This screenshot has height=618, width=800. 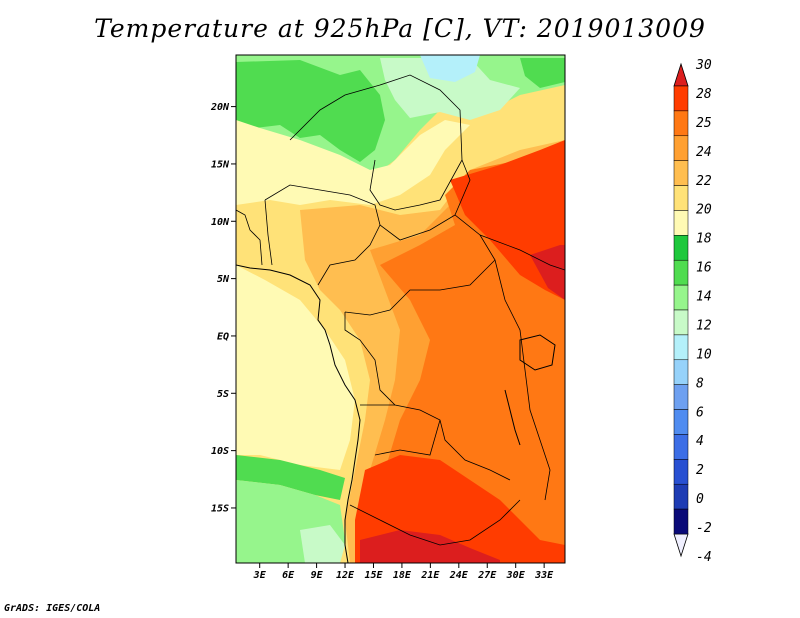 I want to click on field-sahel-pale, so click(x=353, y=162).